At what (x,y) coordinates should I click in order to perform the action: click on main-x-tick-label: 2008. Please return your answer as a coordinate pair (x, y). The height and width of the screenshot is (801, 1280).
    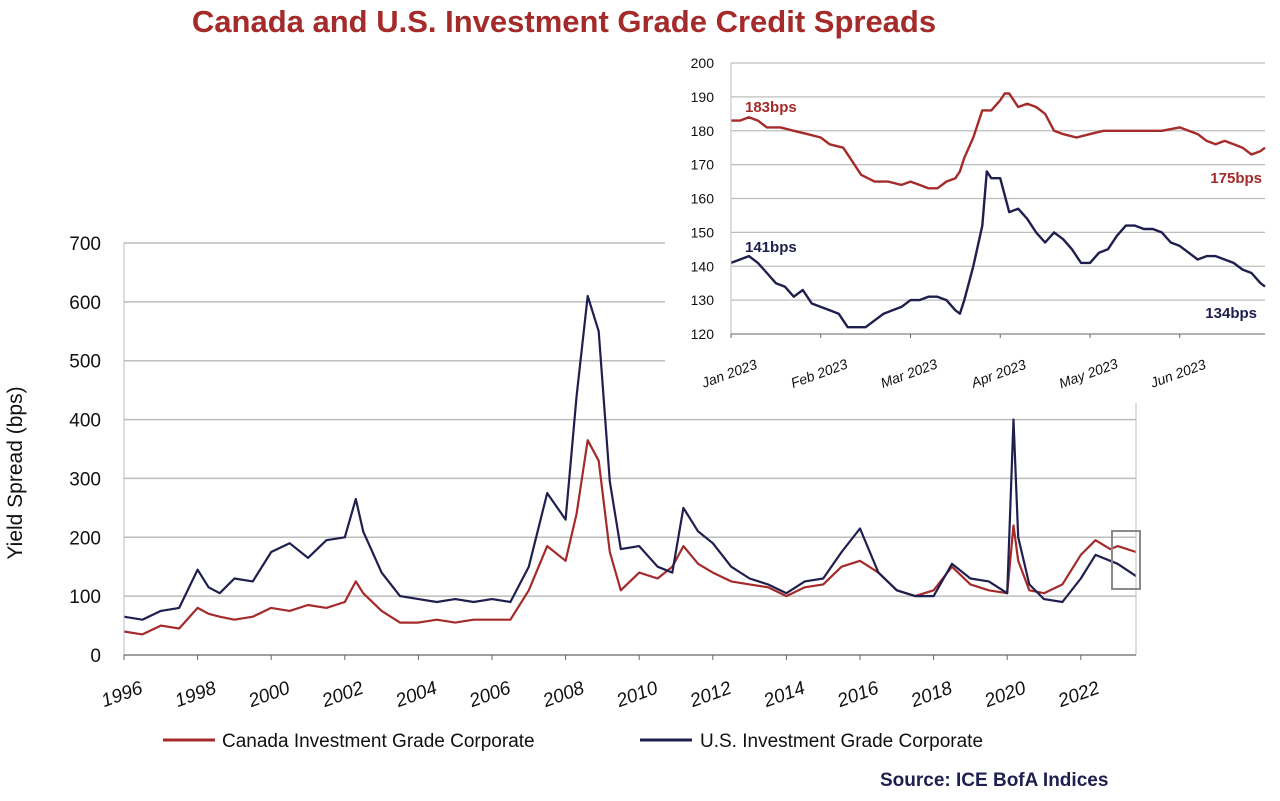
    Looking at the image, I should click on (563, 695).